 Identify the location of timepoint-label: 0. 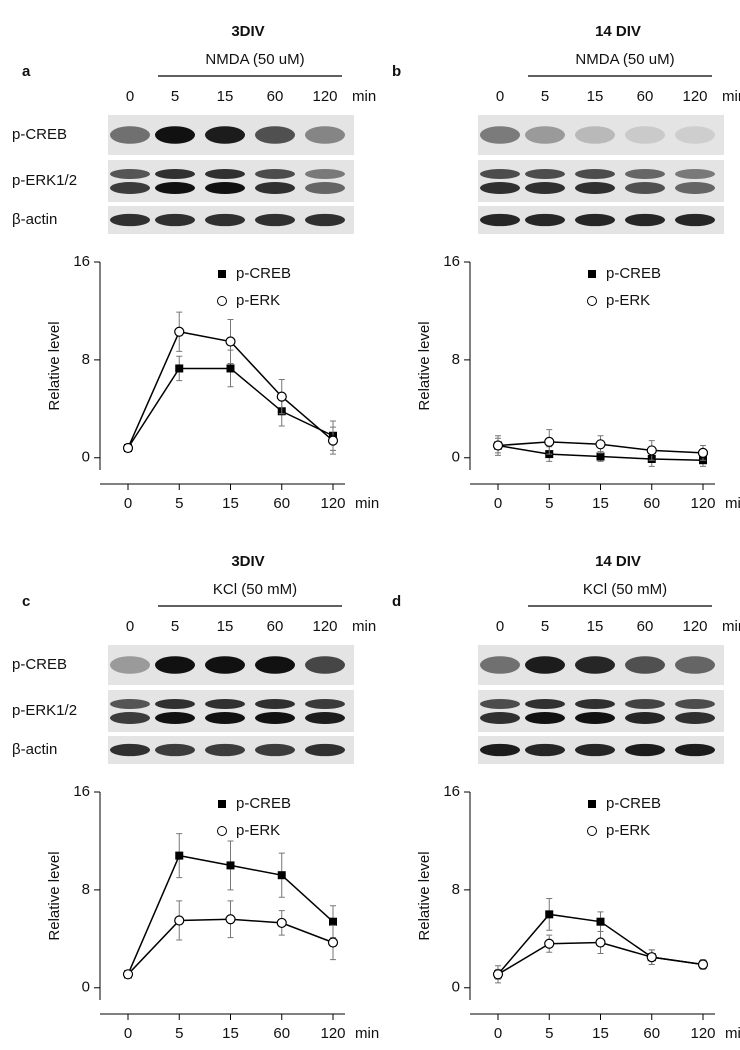
(500, 626).